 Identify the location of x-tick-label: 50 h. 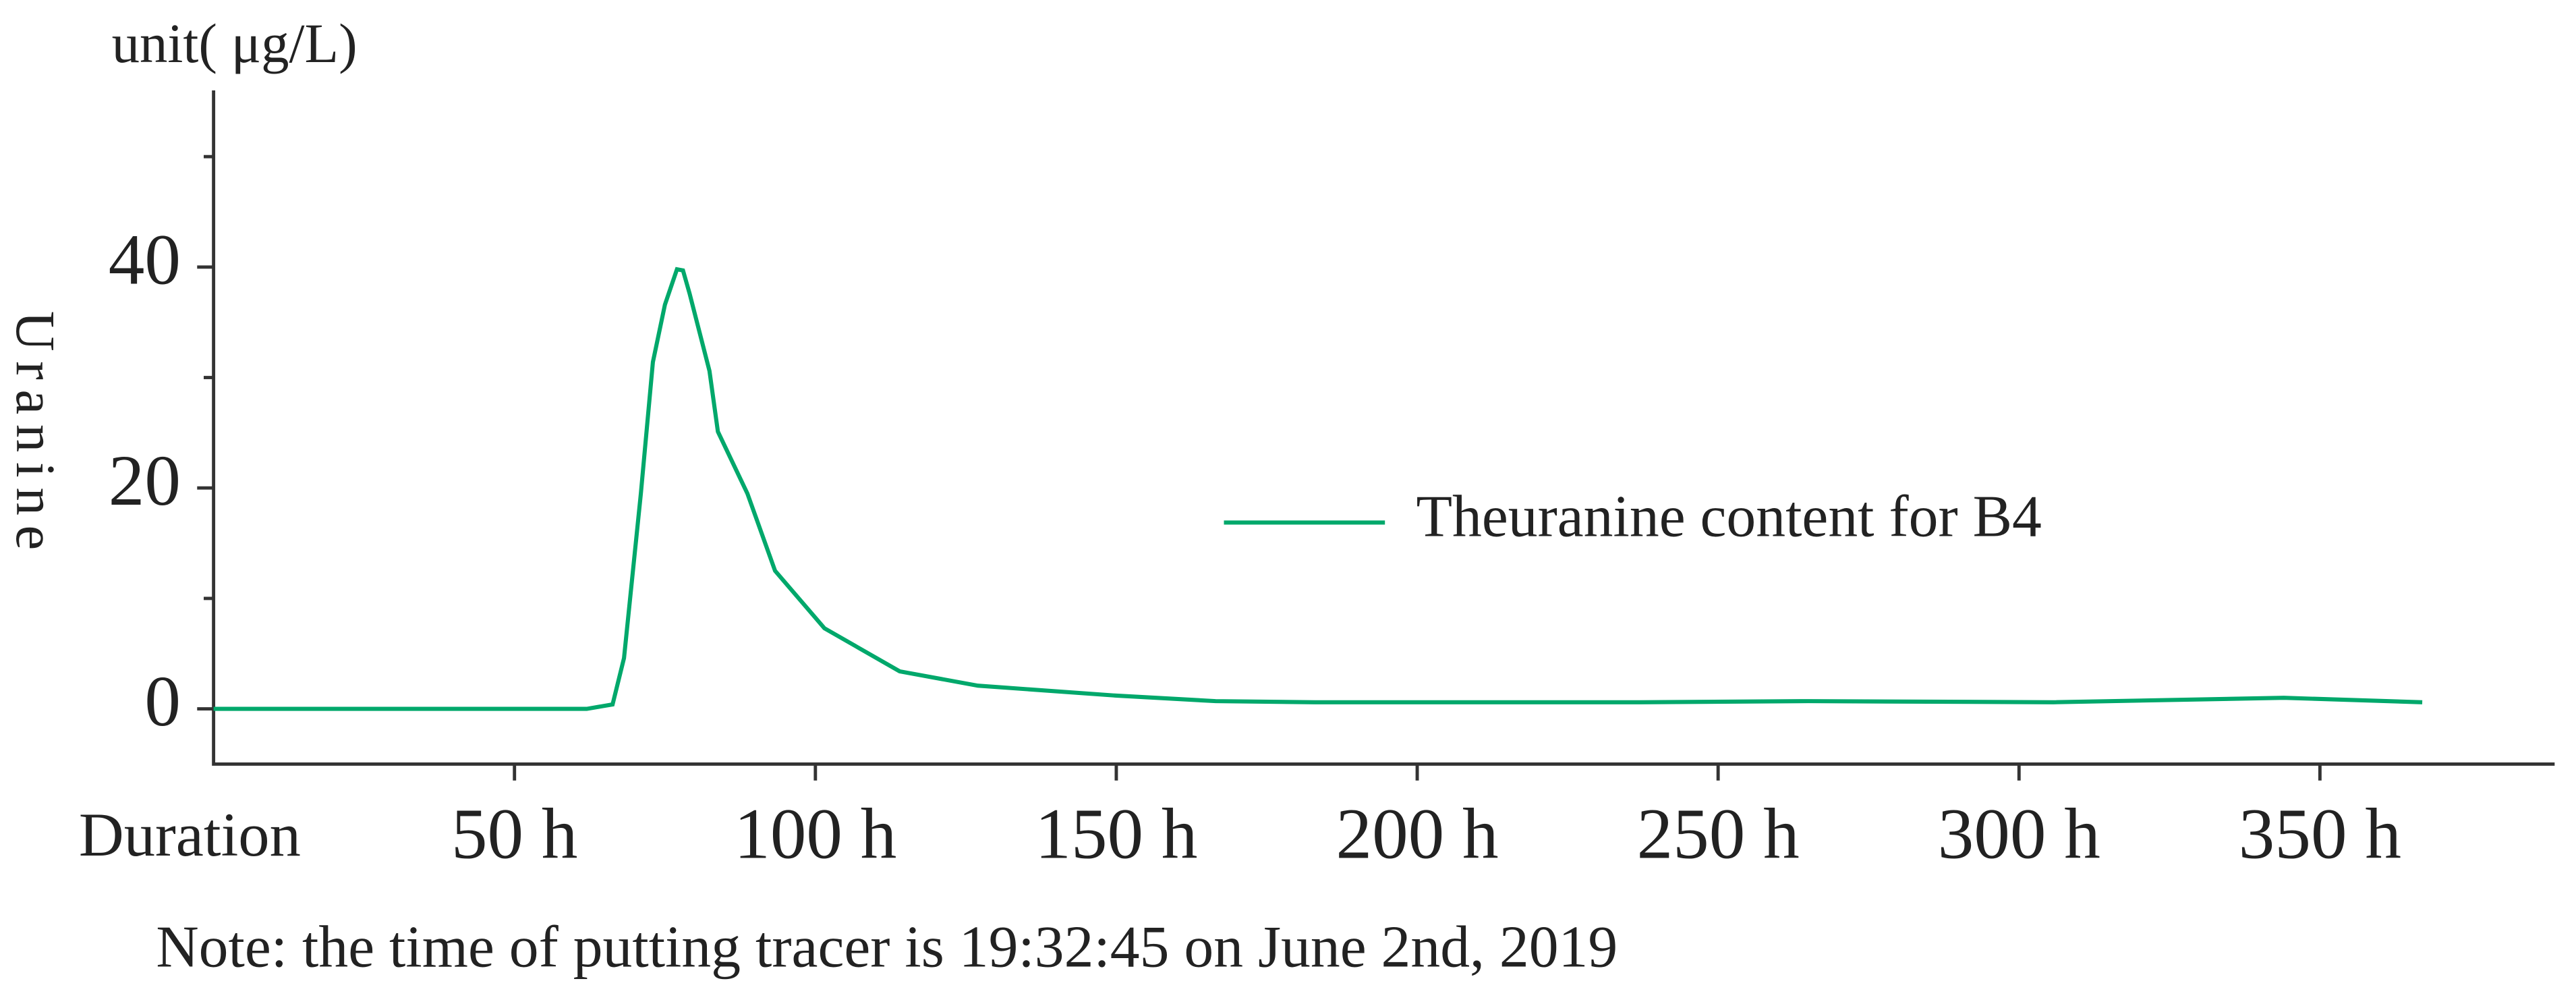
(514, 834).